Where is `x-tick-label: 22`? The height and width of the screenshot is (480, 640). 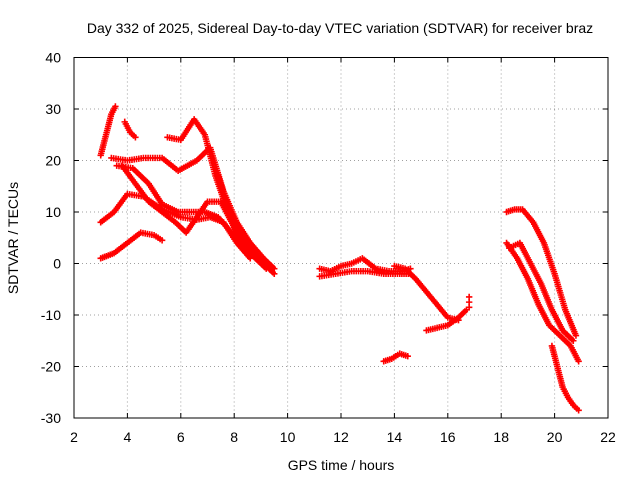 x-tick-label: 22 is located at coordinates (608, 437).